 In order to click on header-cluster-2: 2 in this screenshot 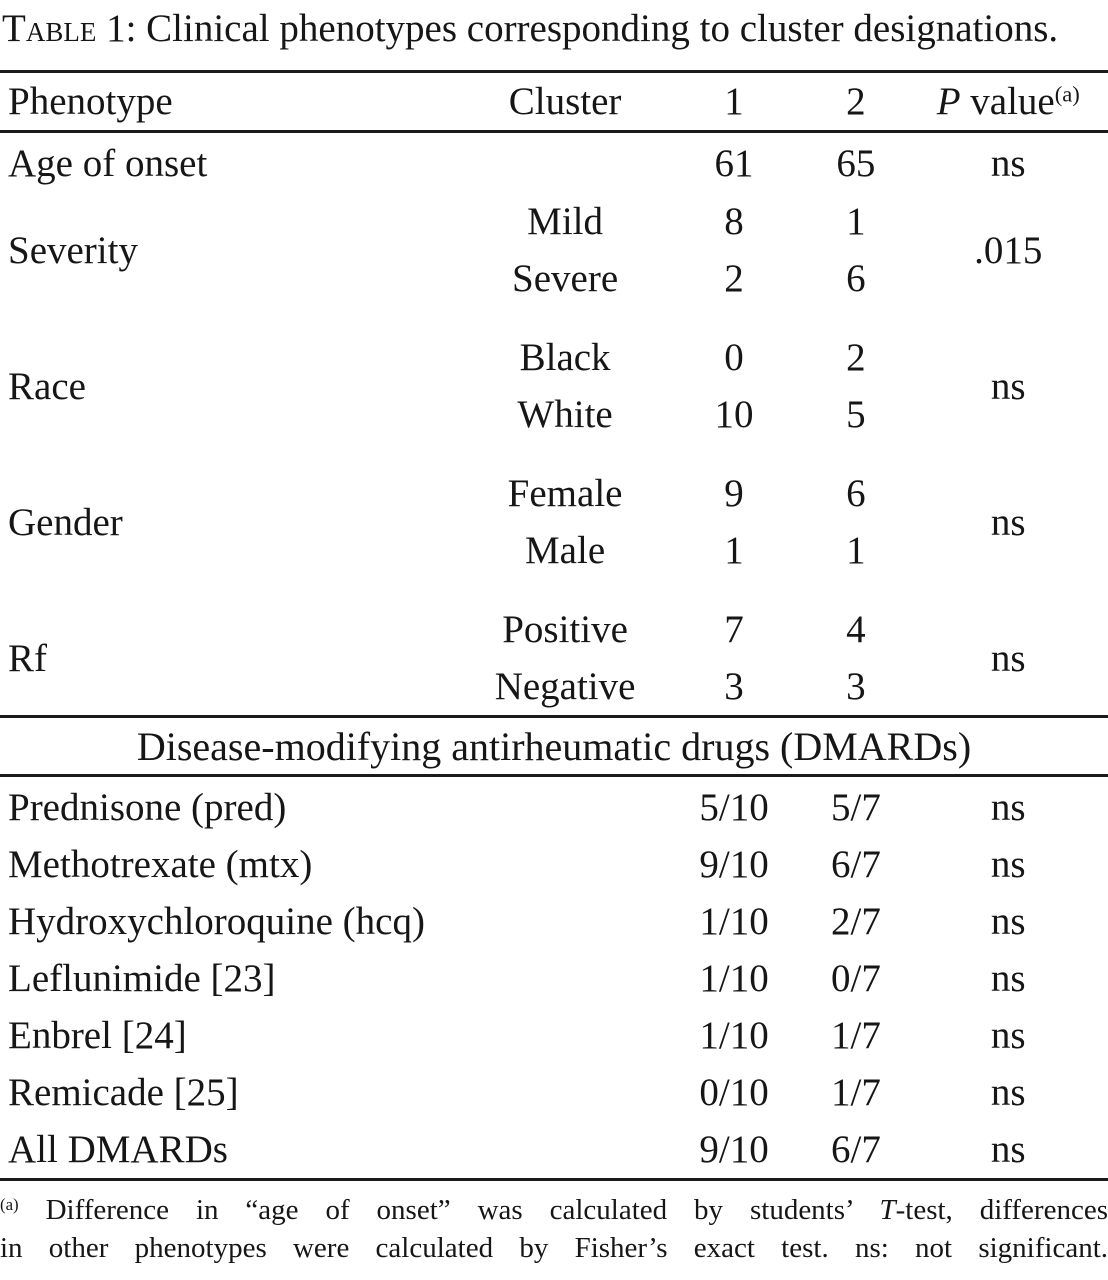, I will do `click(856, 101)`.